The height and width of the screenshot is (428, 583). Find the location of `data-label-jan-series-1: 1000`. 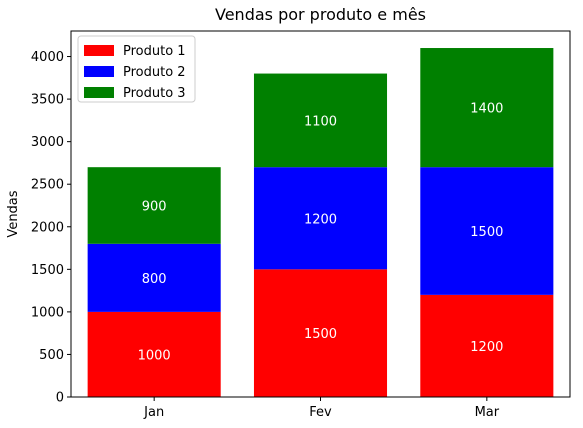

data-label-jan-series-1: 1000 is located at coordinates (154, 355).